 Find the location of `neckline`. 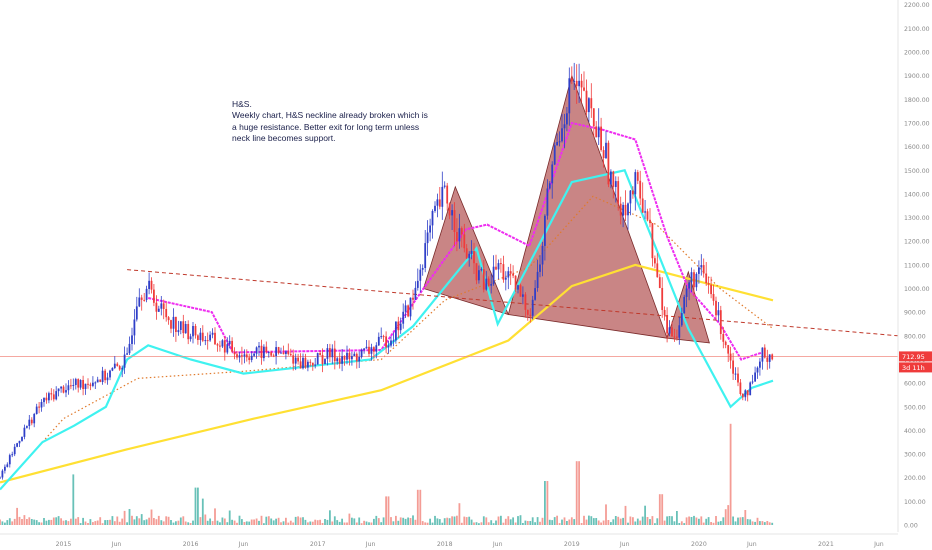

neckline is located at coordinates (513, 303).